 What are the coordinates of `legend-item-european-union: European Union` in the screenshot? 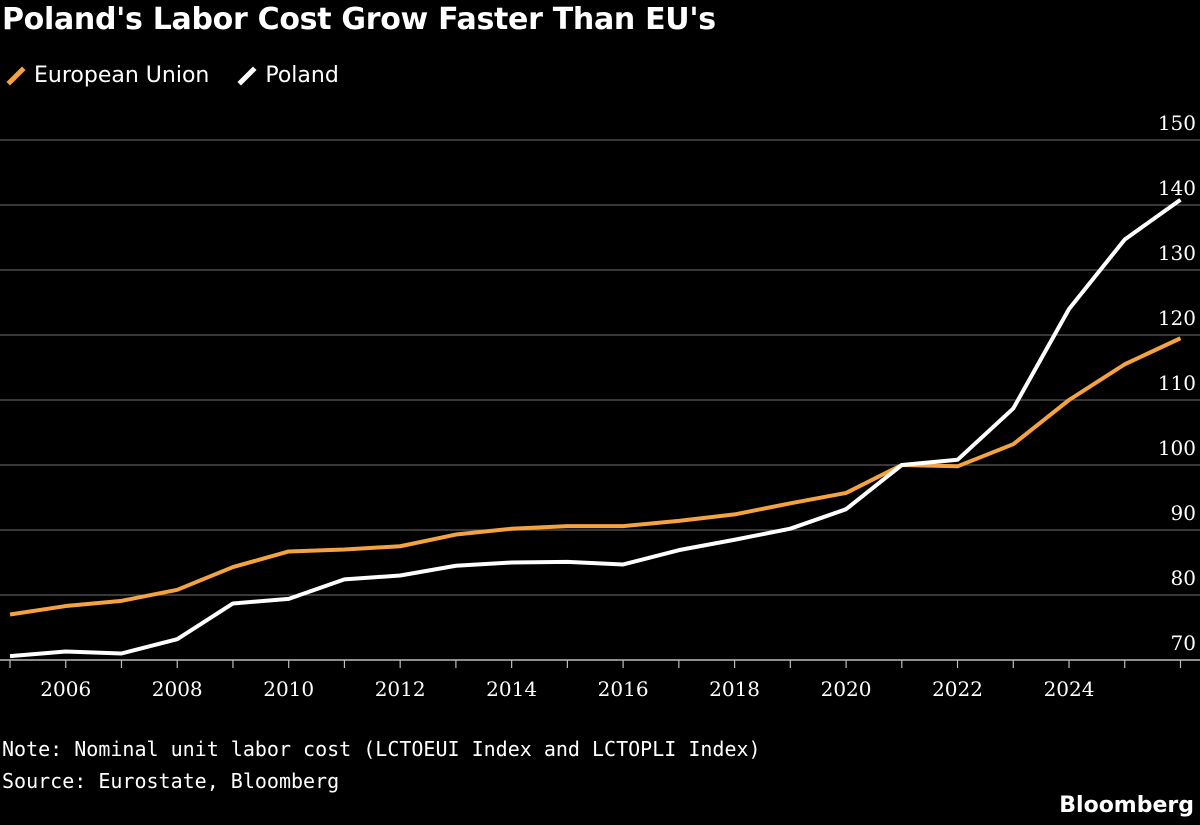 It's located at (106, 75).